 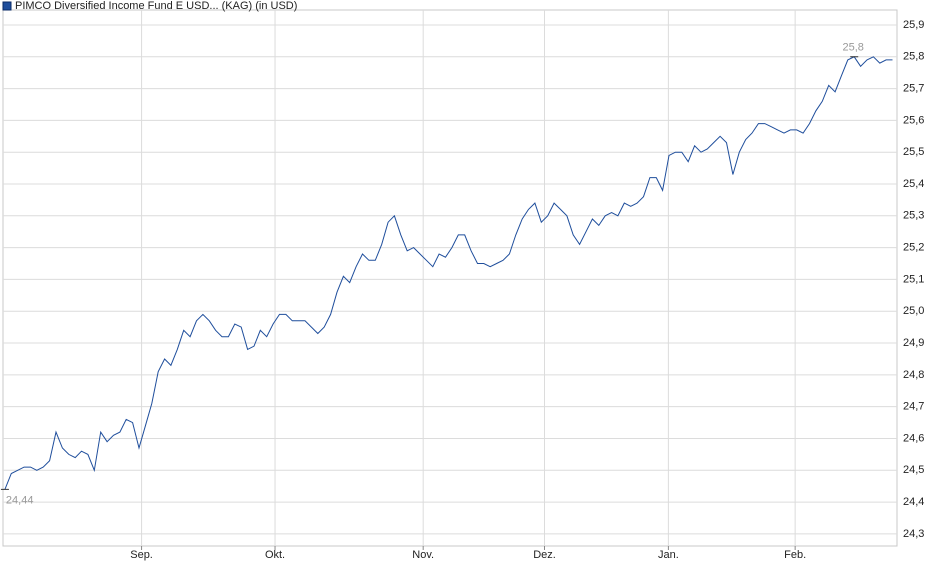 What do you see at coordinates (275, 555) in the screenshot?
I see `x-tick-label: Okt.` at bounding box center [275, 555].